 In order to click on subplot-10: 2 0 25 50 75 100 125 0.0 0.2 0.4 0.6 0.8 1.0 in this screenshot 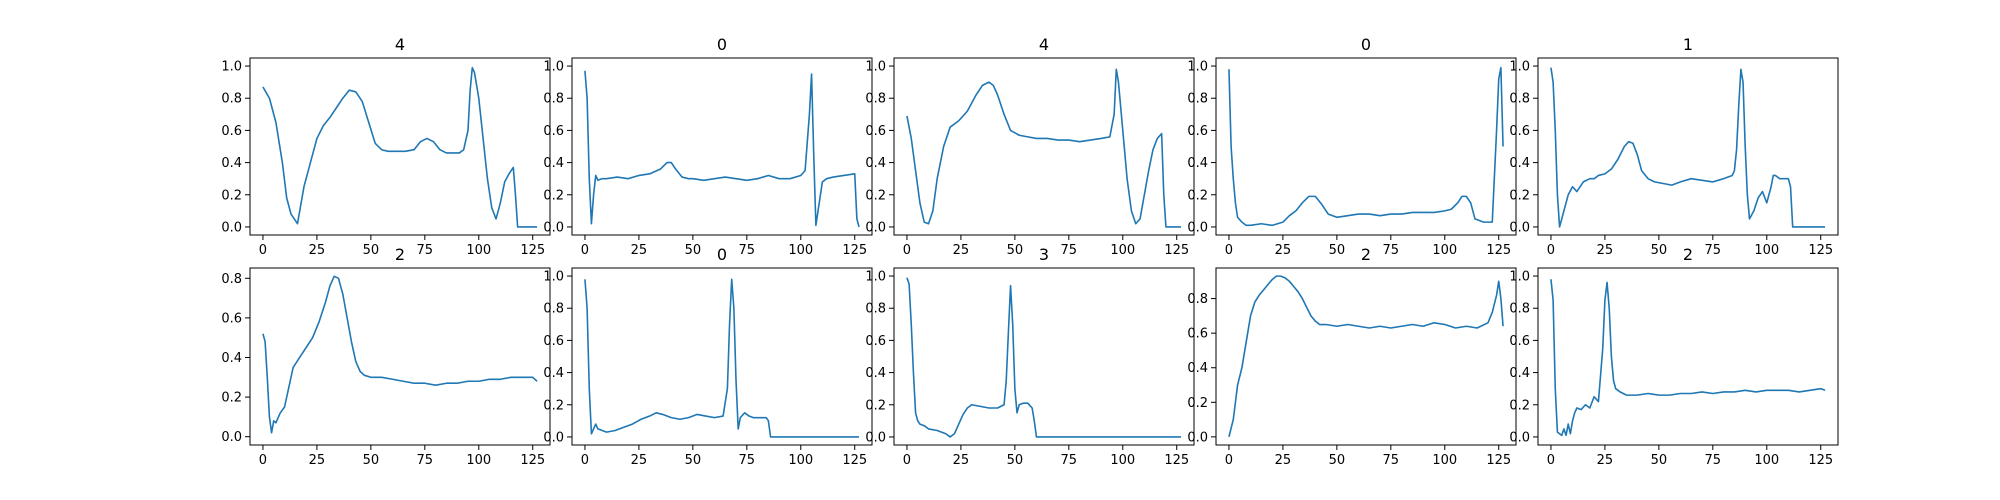, I will do `click(1674, 356)`.